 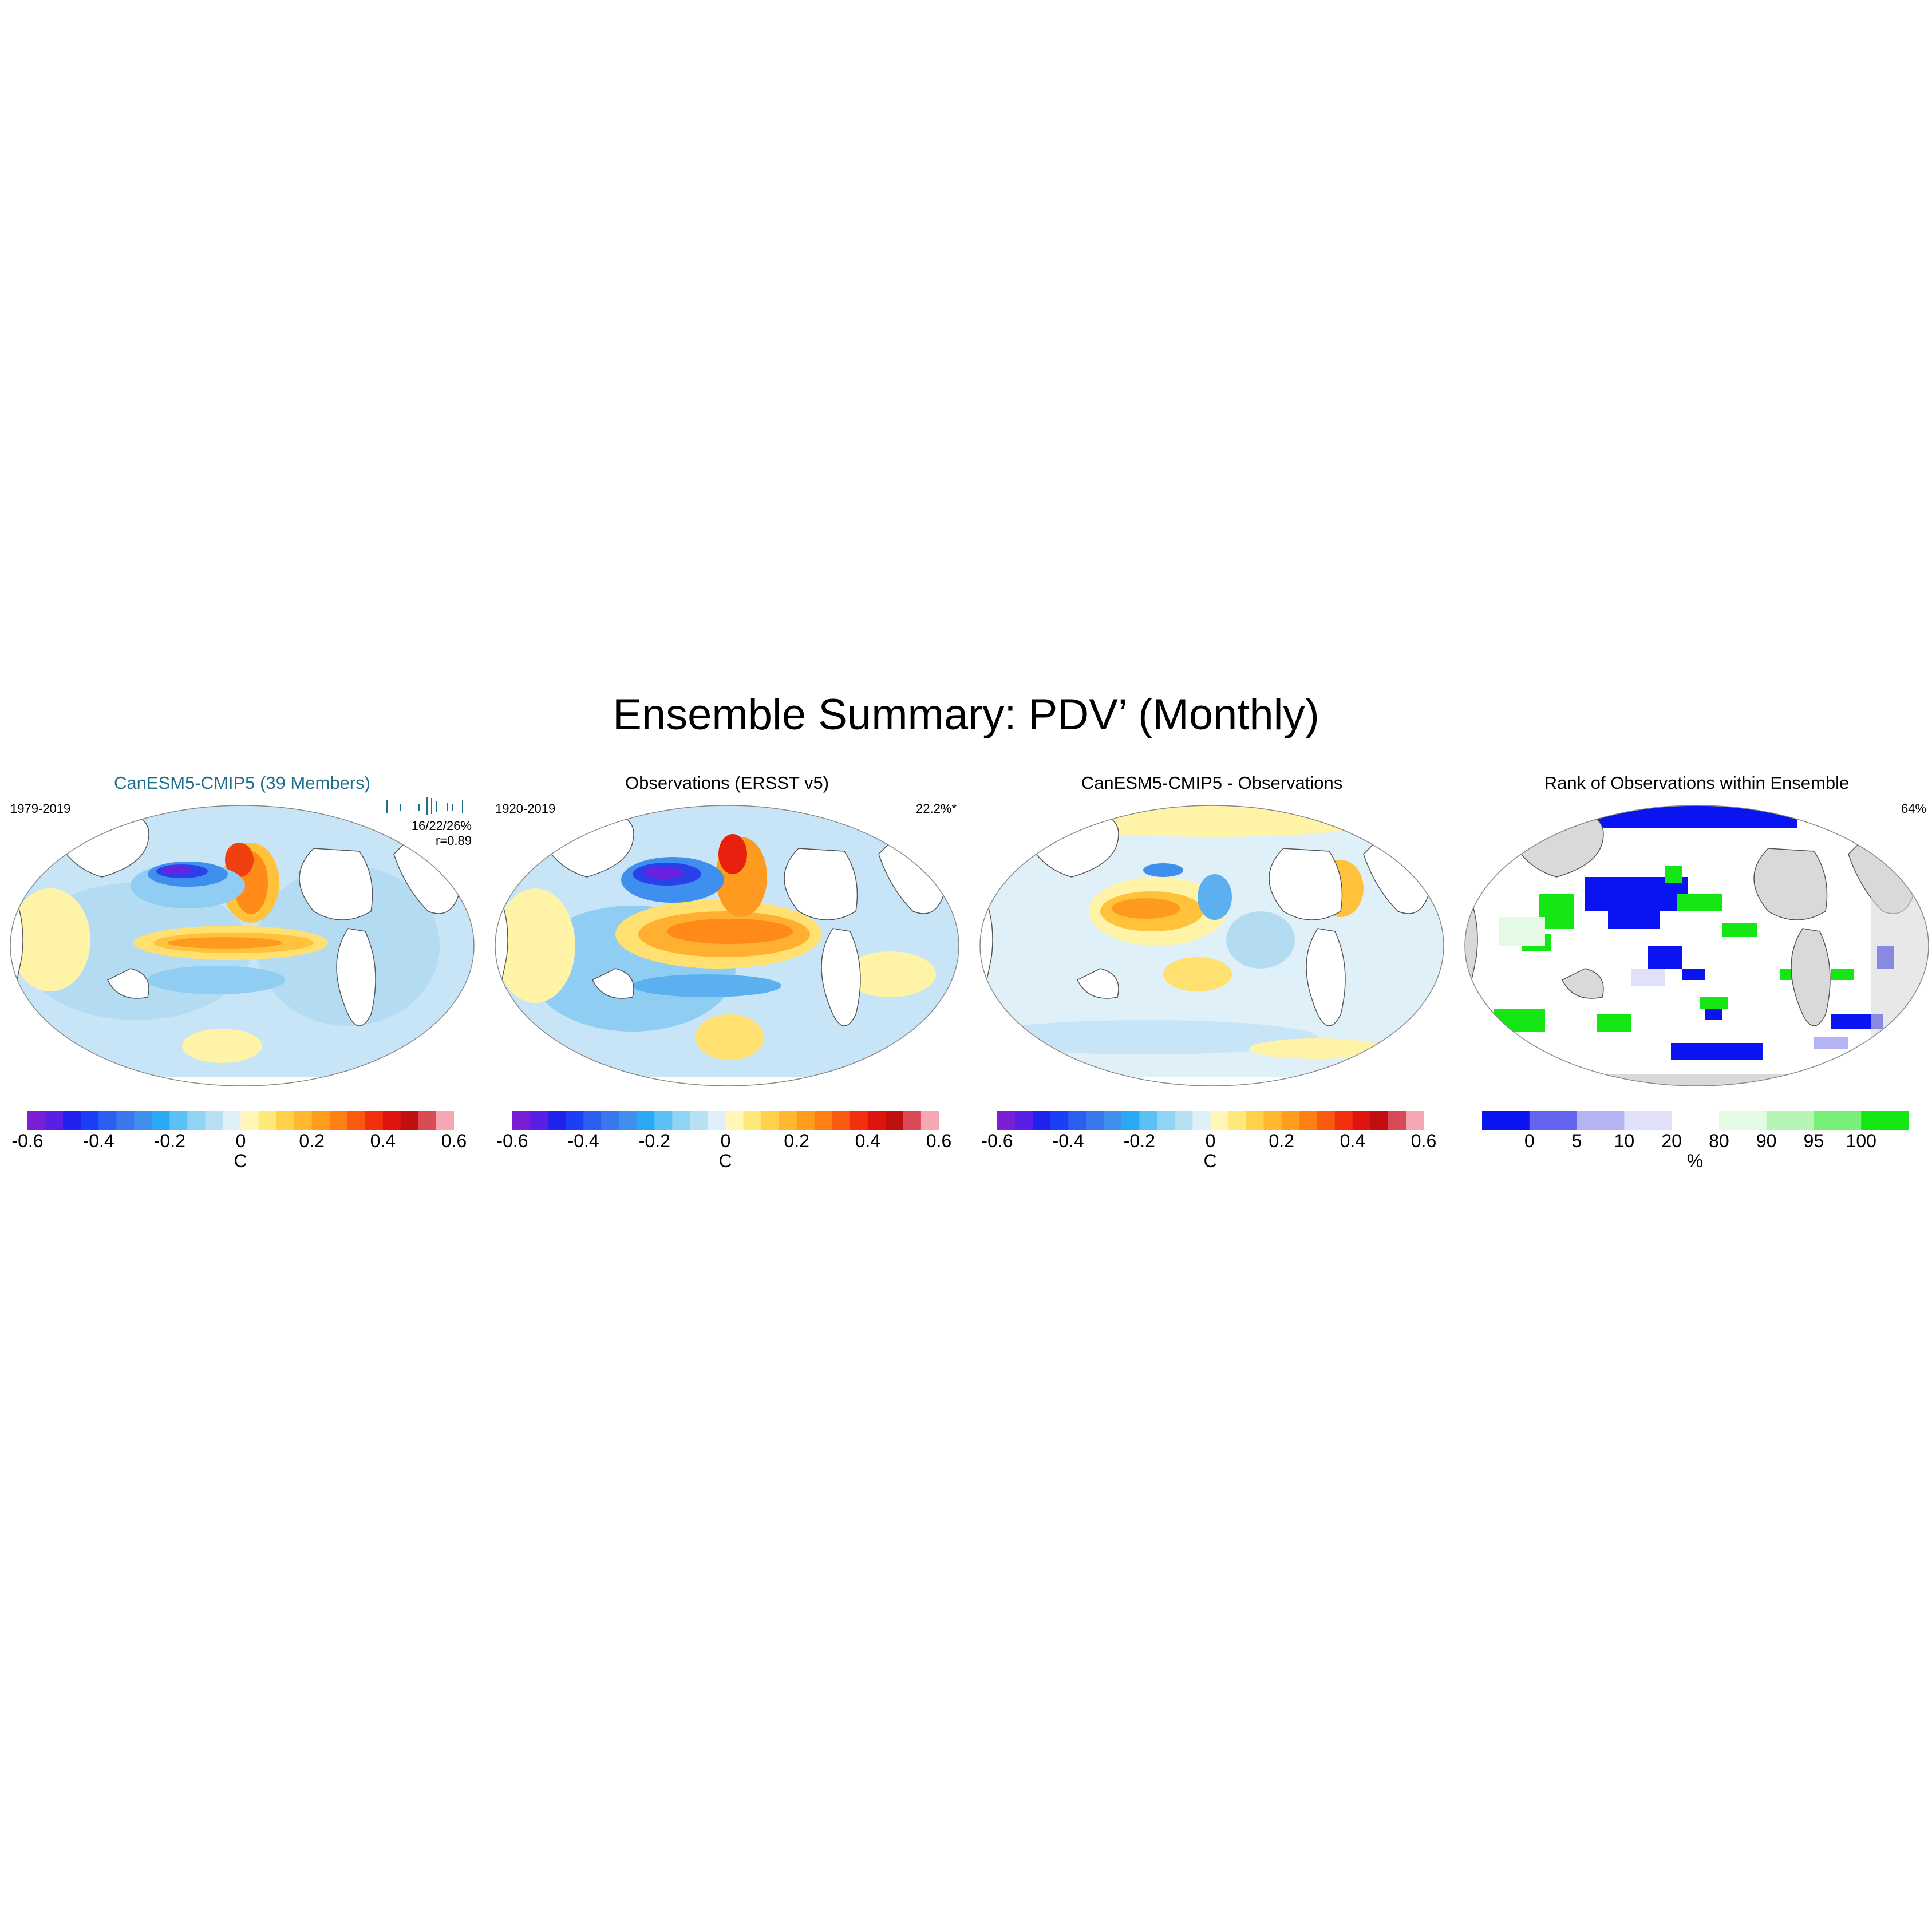 I want to click on panel-title: CanESM5-CMIP5 - Observations, so click(x=1212, y=783).